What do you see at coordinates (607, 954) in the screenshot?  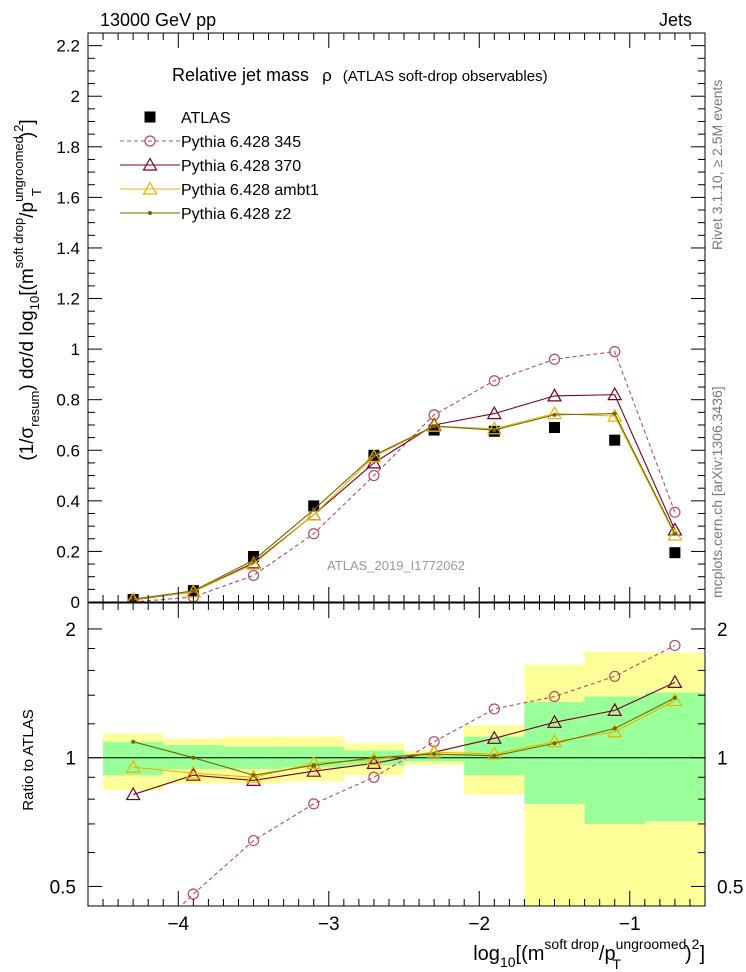 I see `xlabel-p3: /p` at bounding box center [607, 954].